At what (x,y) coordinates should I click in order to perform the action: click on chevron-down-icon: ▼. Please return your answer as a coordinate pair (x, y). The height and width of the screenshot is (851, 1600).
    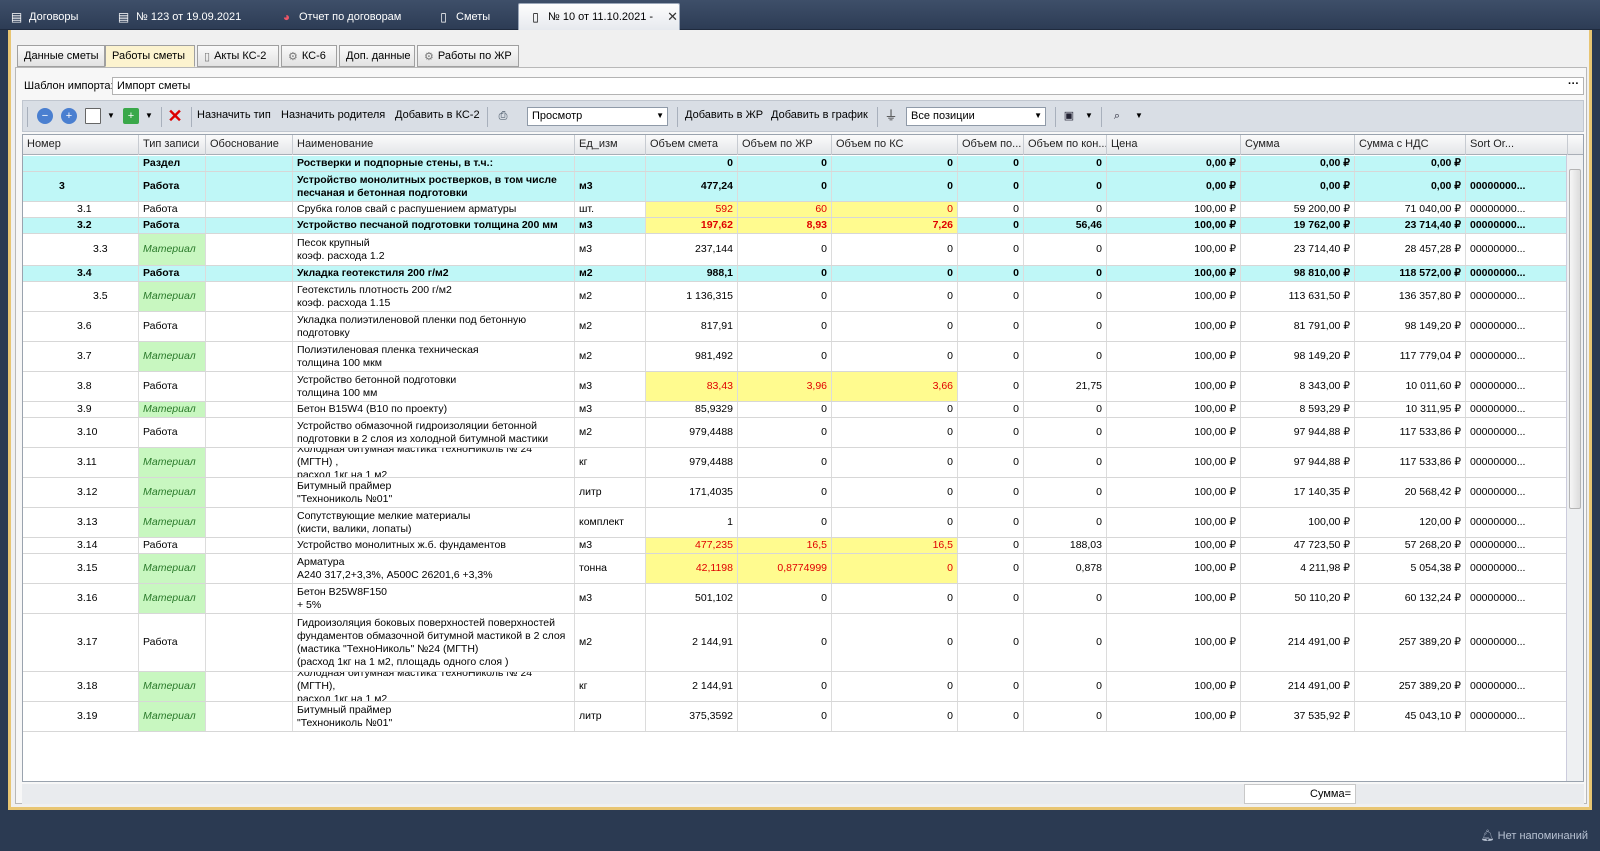
    Looking at the image, I should click on (111, 115).